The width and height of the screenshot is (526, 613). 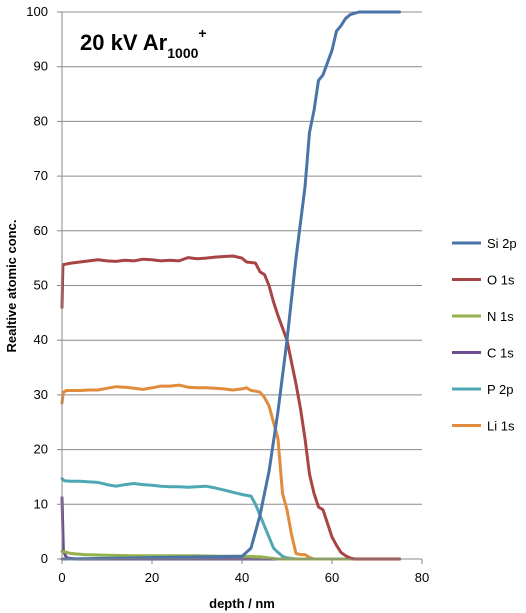 I want to click on chart-title-superscript: +, so click(x=202, y=33).